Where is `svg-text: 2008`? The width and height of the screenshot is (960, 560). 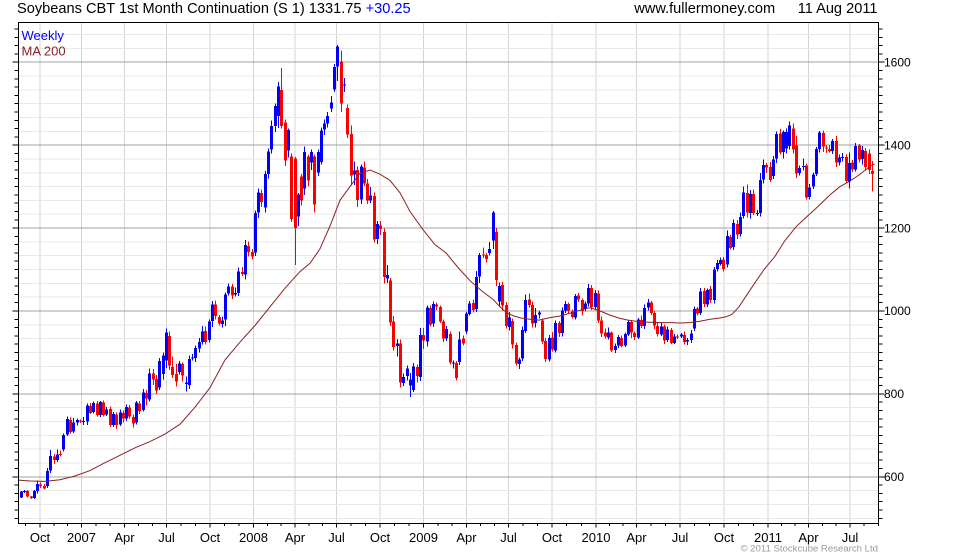 svg-text: 2008 is located at coordinates (253, 537).